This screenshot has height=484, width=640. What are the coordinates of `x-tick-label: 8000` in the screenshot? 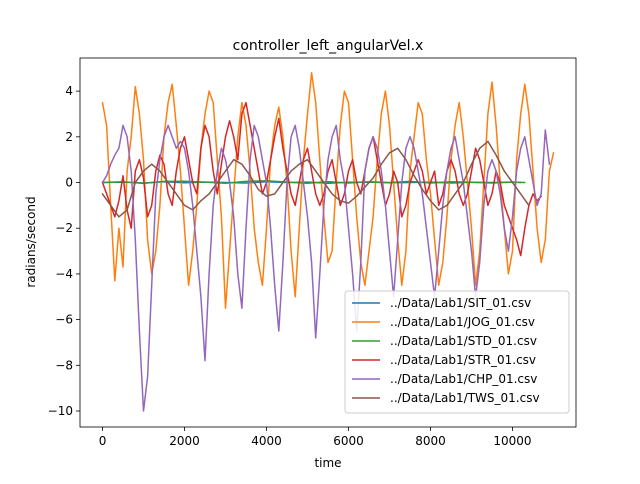 It's located at (430, 441).